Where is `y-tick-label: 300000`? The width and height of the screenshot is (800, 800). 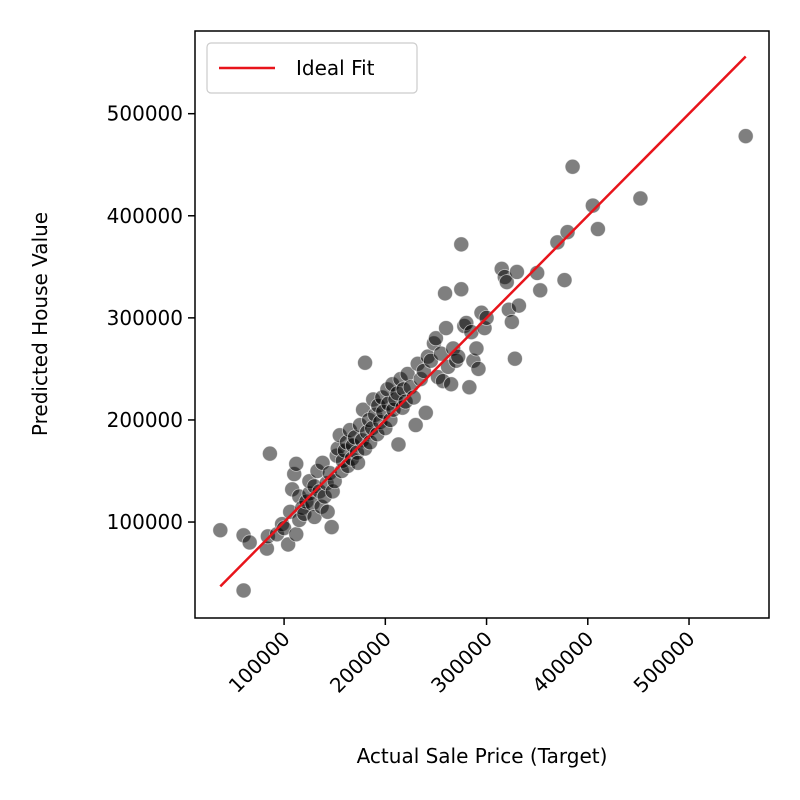 y-tick-label: 300000 is located at coordinates (145, 318).